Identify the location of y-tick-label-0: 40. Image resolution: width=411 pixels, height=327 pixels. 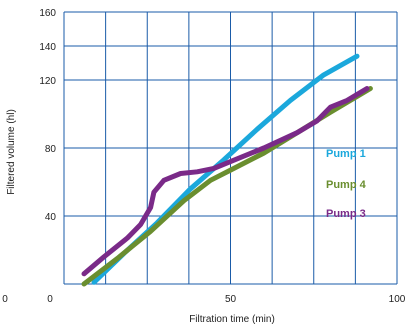
(51, 217).